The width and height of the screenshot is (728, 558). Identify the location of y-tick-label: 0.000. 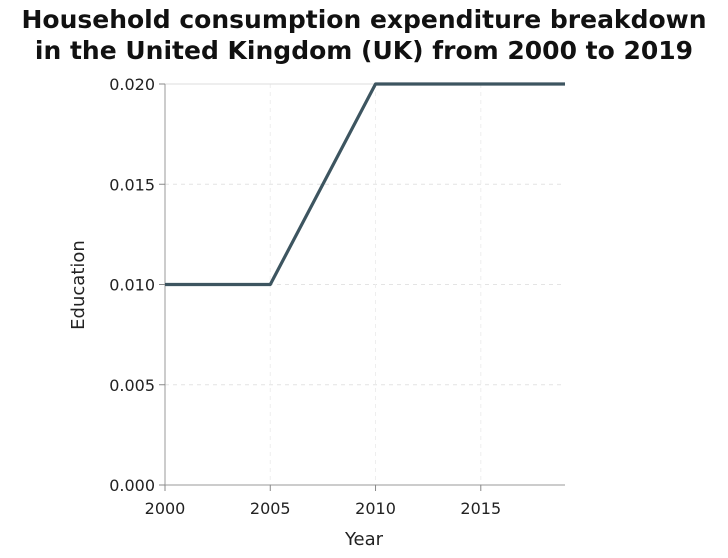
(132, 485).